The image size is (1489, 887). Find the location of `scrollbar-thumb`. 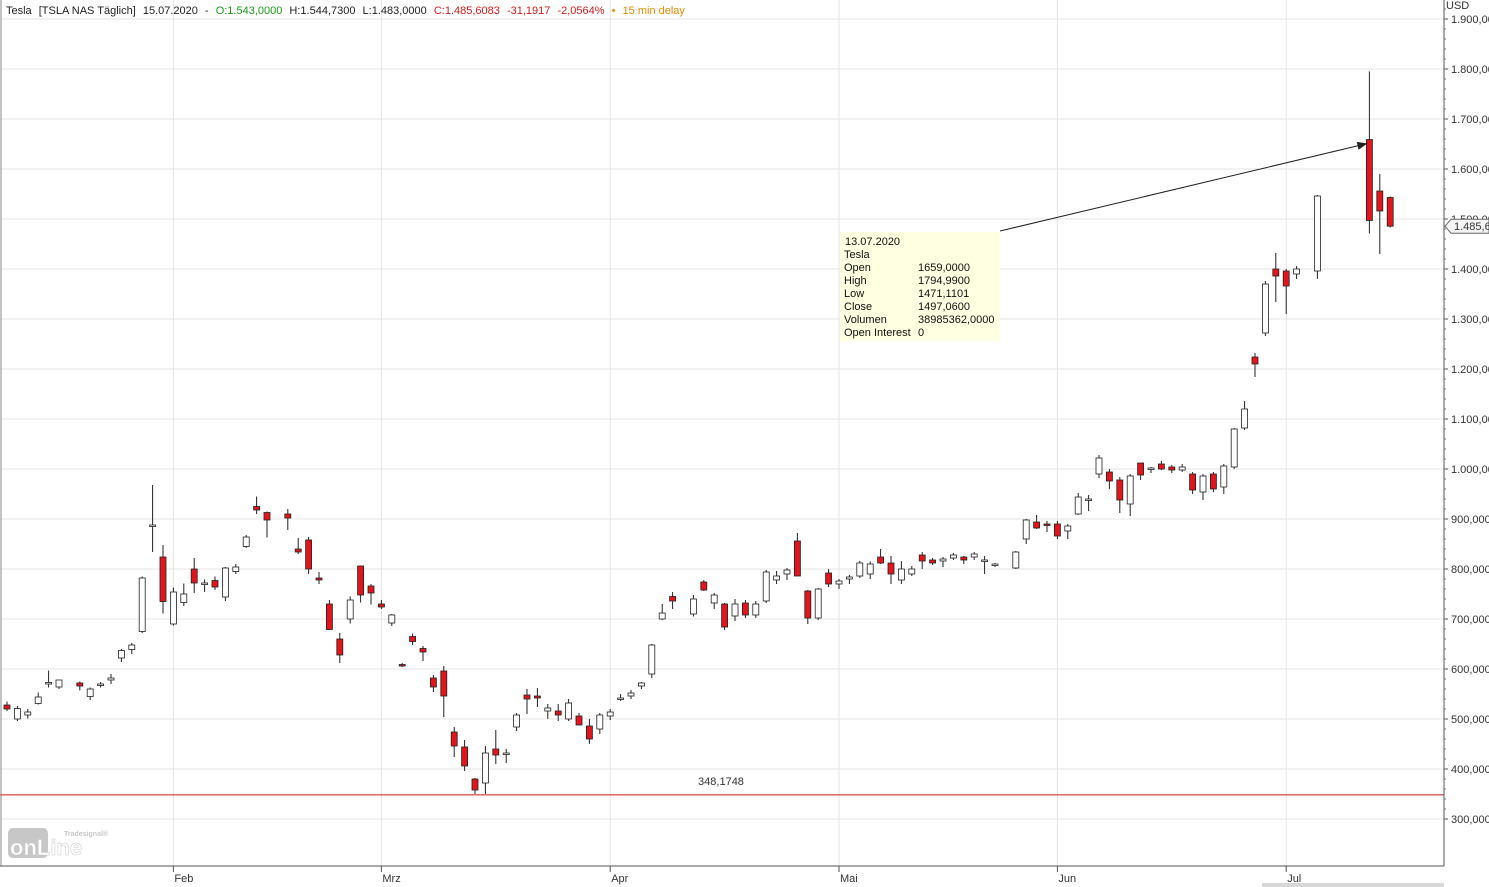

scrollbar-thumb is located at coordinates (1353, 885).